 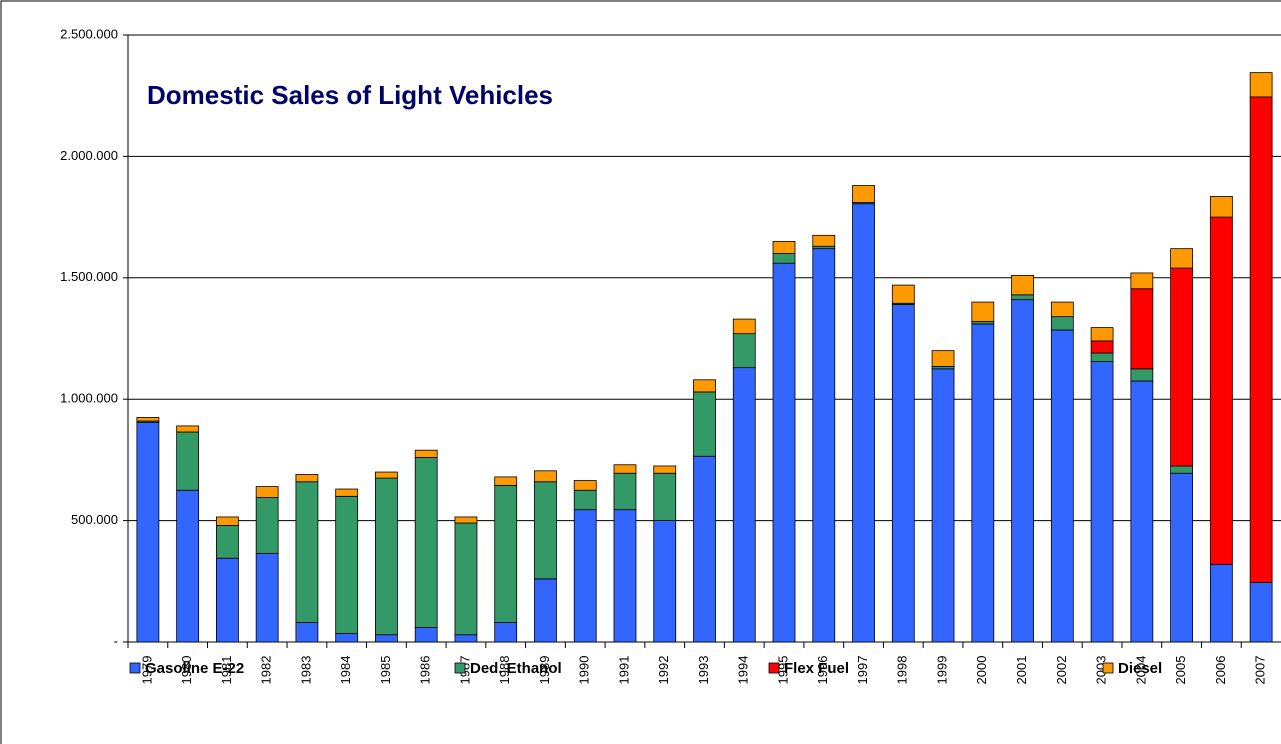 What do you see at coordinates (350, 95) in the screenshot?
I see `chart-title: Domestic Sales of Light Vehicles` at bounding box center [350, 95].